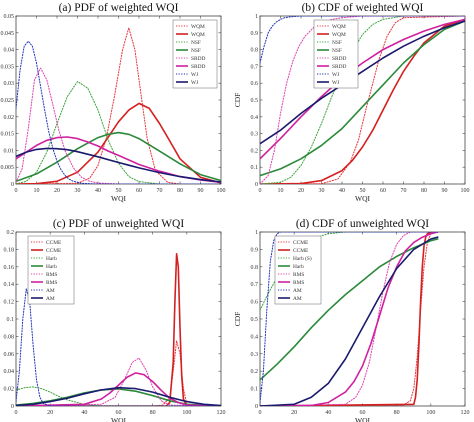 The height and width of the screenshot is (422, 474). Describe the element at coordinates (339, 67) in the screenshot. I see `legend-label: SRDD` at that location.